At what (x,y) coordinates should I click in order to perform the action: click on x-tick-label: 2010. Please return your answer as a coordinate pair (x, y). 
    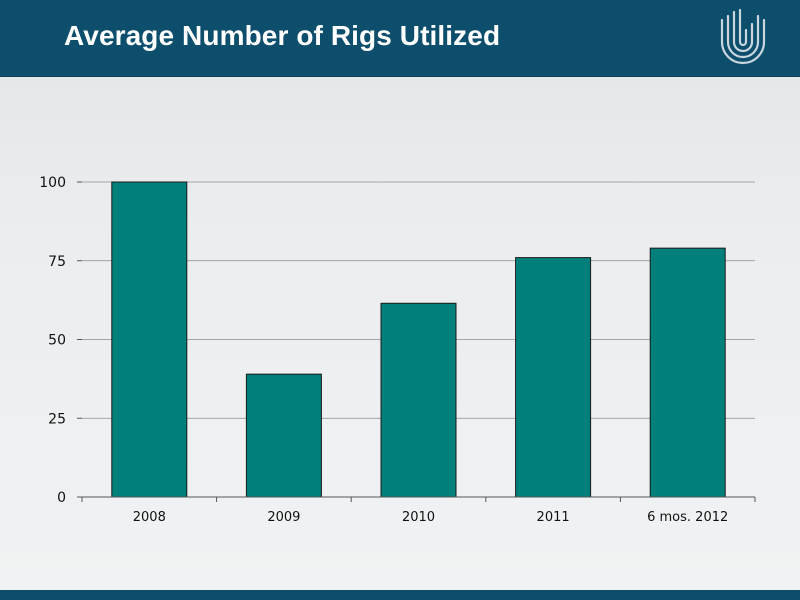
    Looking at the image, I should click on (418, 517).